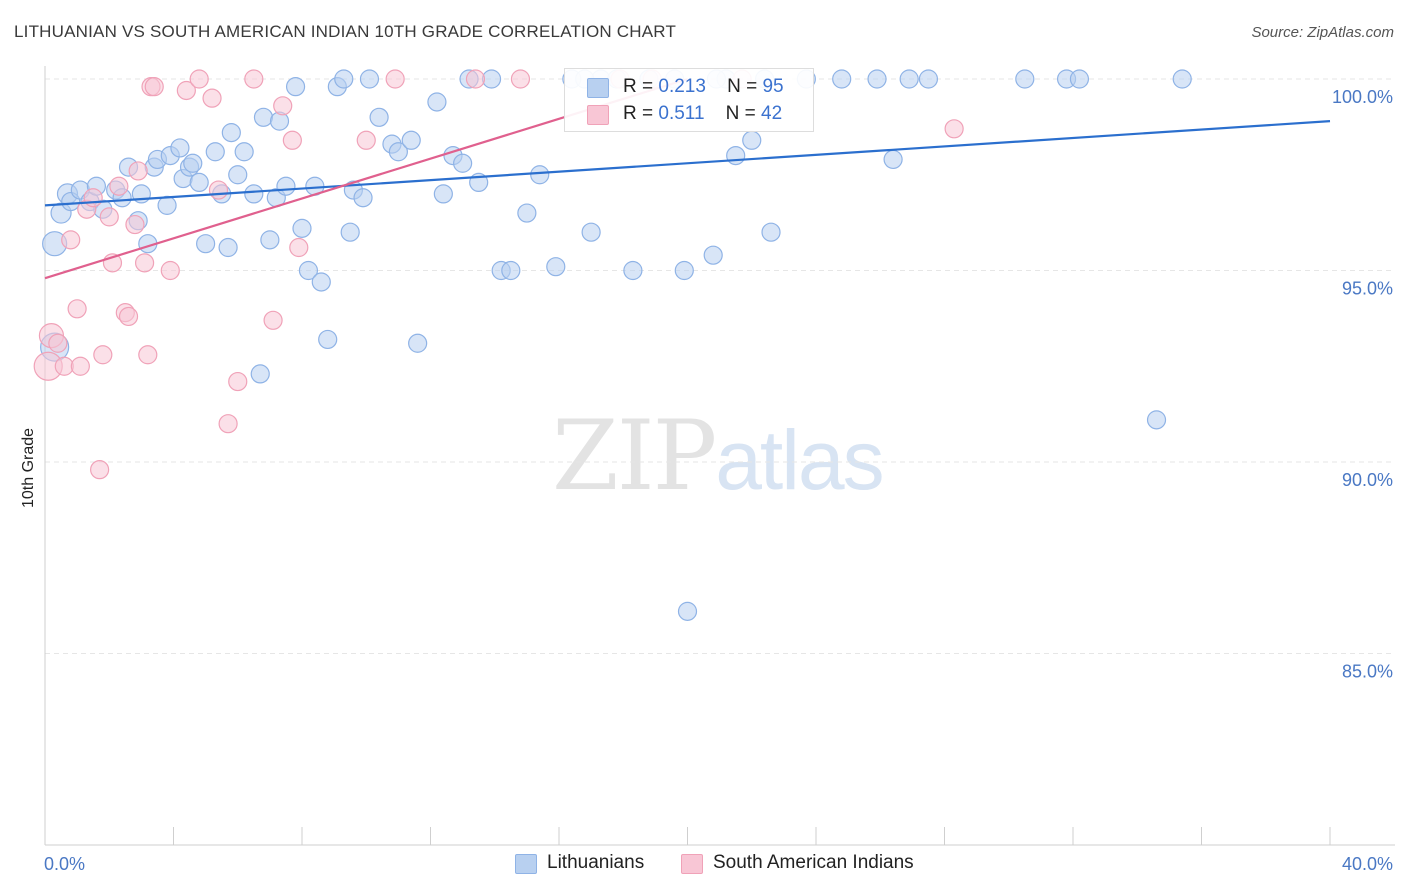 This screenshot has width=1406, height=892. What do you see at coordinates (692, 864) in the screenshot?
I see `bottom-legend-swatch-pink` at bounding box center [692, 864].